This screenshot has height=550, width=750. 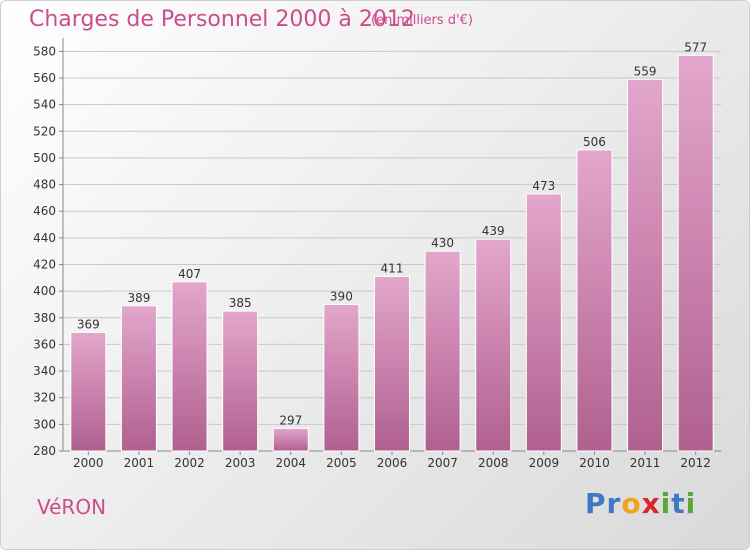 I want to click on x-tick-label: 2003, so click(x=240, y=463).